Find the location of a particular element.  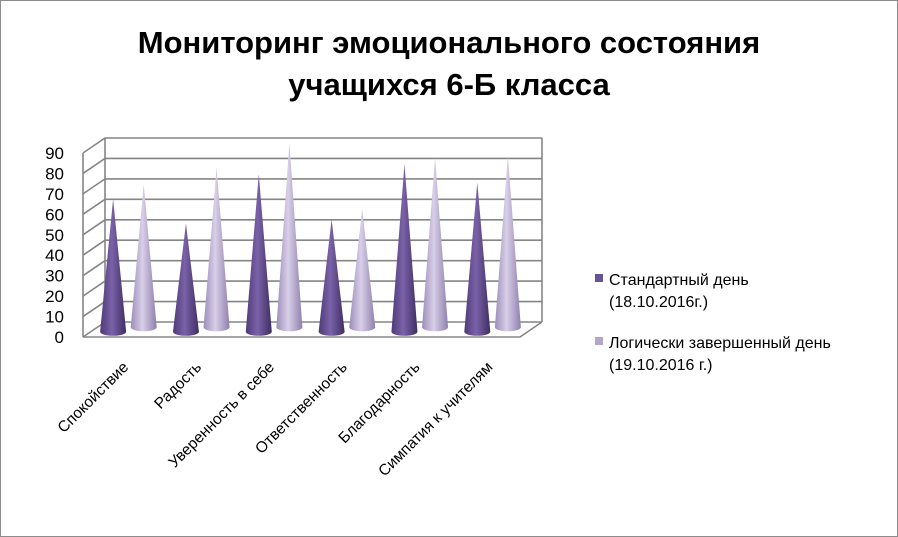

x-tick-label-1: Радость is located at coordinates (178, 386).